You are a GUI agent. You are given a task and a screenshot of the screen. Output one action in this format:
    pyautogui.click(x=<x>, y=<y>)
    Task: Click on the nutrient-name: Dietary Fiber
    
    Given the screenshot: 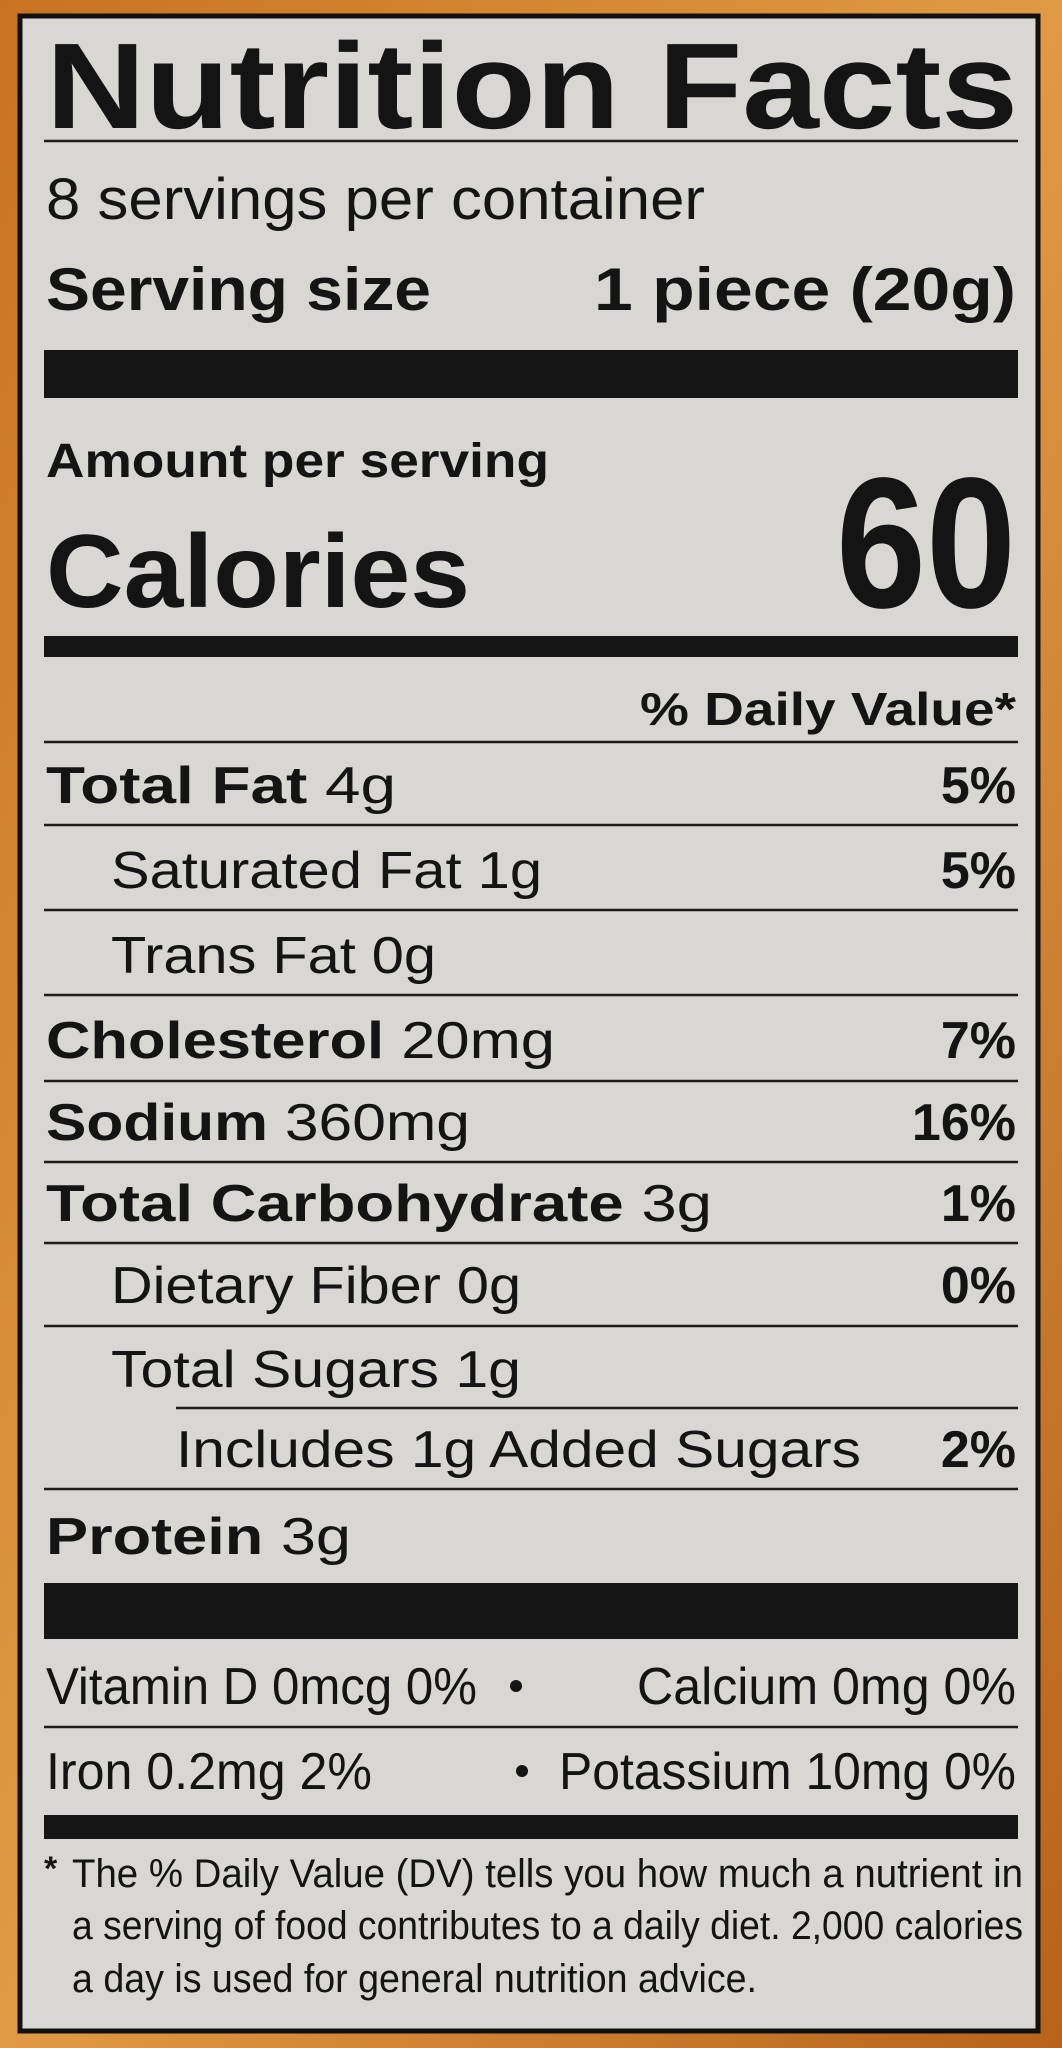 What is the action you would take?
    pyautogui.click(x=276, y=1286)
    